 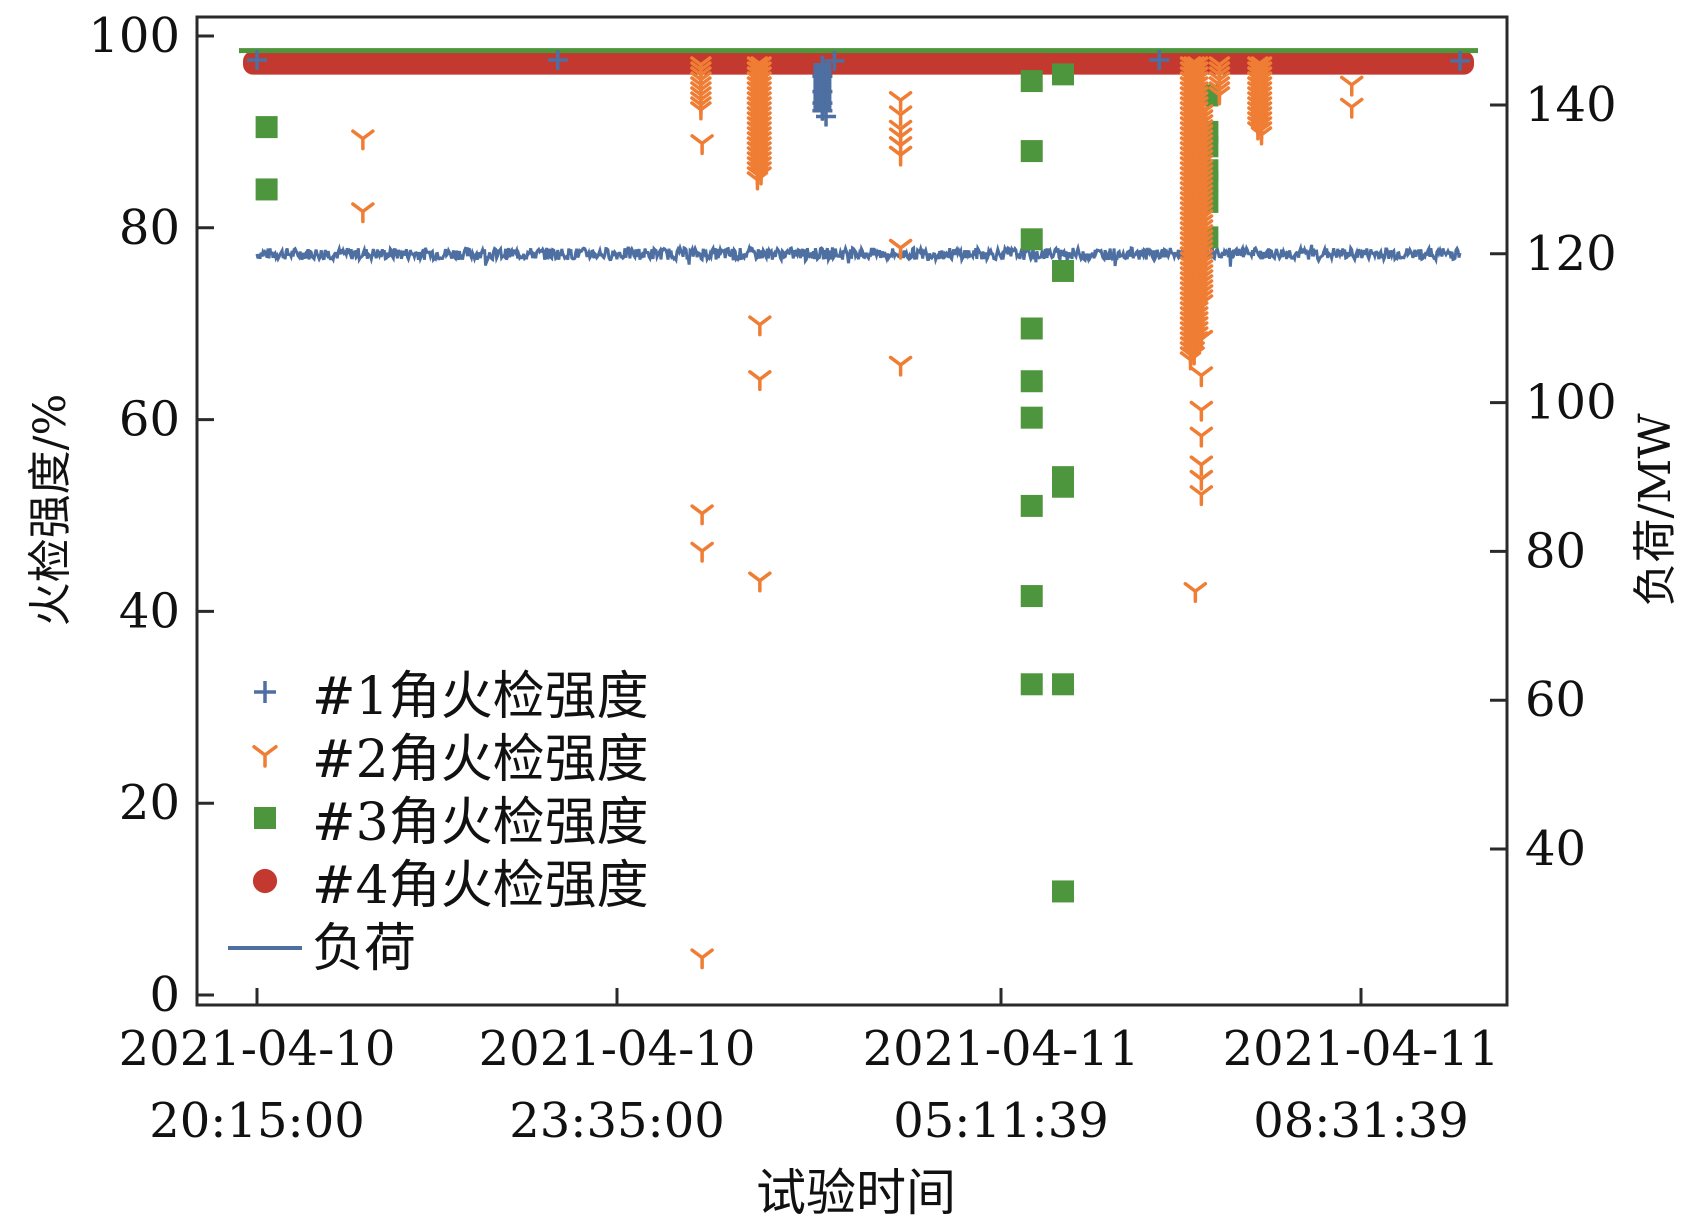 What do you see at coordinates (1555, 551) in the screenshot?
I see `y-right-tick-label: 80` at bounding box center [1555, 551].